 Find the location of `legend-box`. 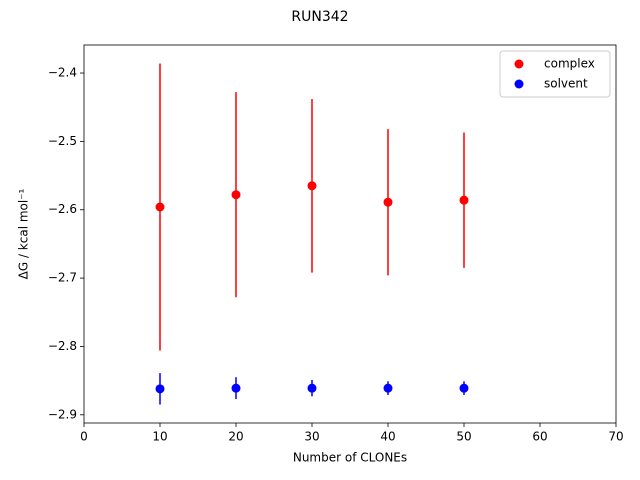

legend-box is located at coordinates (555, 74).